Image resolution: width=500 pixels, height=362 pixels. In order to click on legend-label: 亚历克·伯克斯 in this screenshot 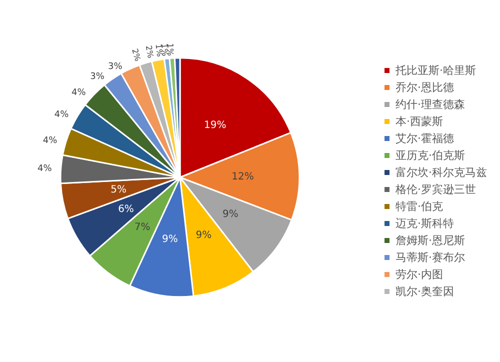, I will do `click(431, 155)`.